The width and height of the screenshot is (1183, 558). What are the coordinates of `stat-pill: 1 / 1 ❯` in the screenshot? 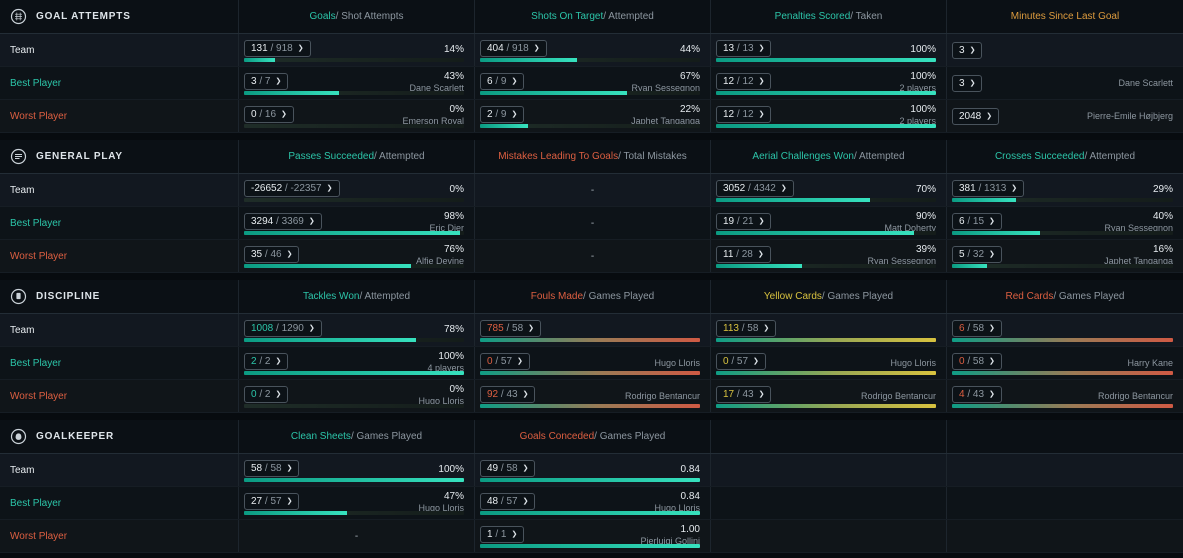 It's located at (502, 534).